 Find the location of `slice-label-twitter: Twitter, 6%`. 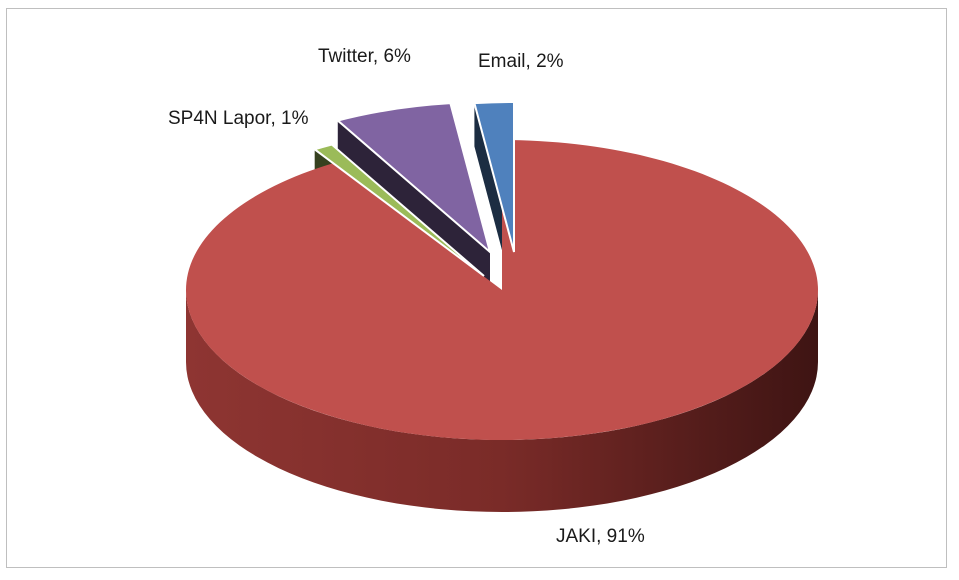

slice-label-twitter: Twitter, 6% is located at coordinates (364, 56).